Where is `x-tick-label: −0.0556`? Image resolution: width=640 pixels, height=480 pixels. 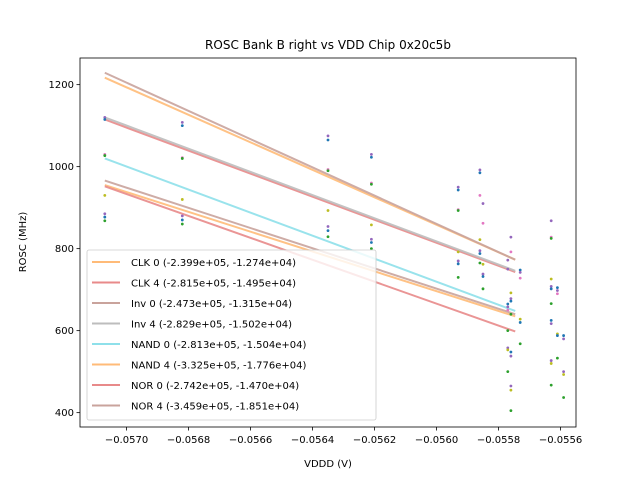
x-tick-label: −0.0556 is located at coordinates (560, 440).